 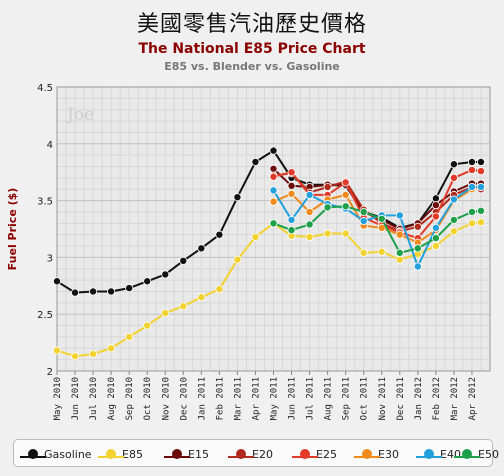 I want to click on x-tick-label: Jun 2011, so click(x=293, y=398).